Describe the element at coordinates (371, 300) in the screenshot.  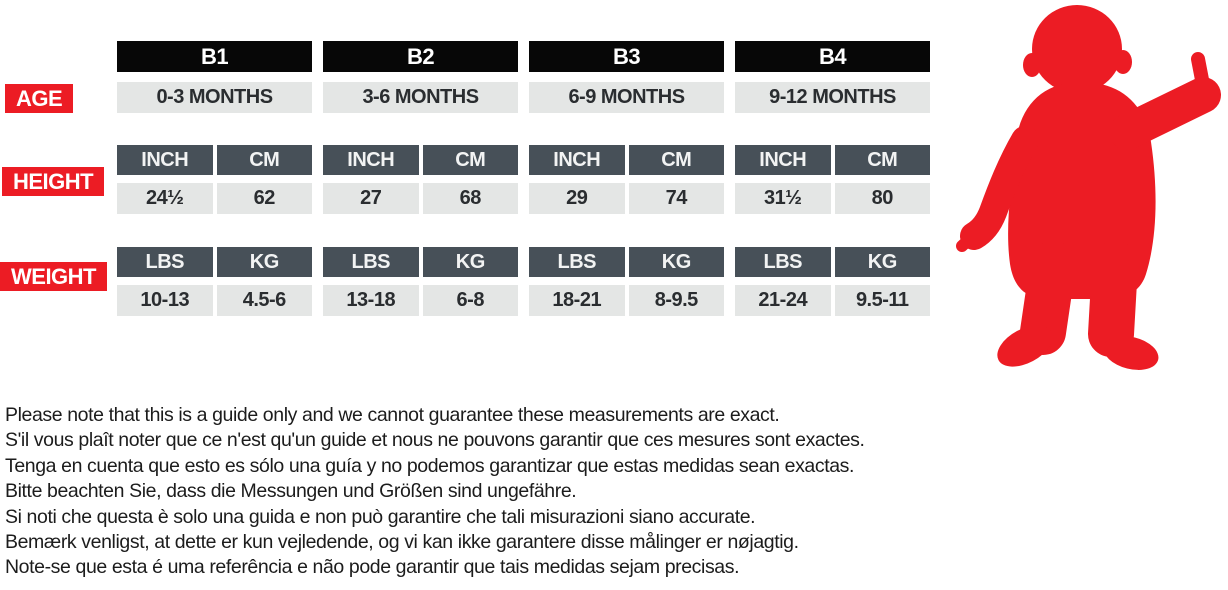
I see `weight-lbs-value: 13-18` at that location.